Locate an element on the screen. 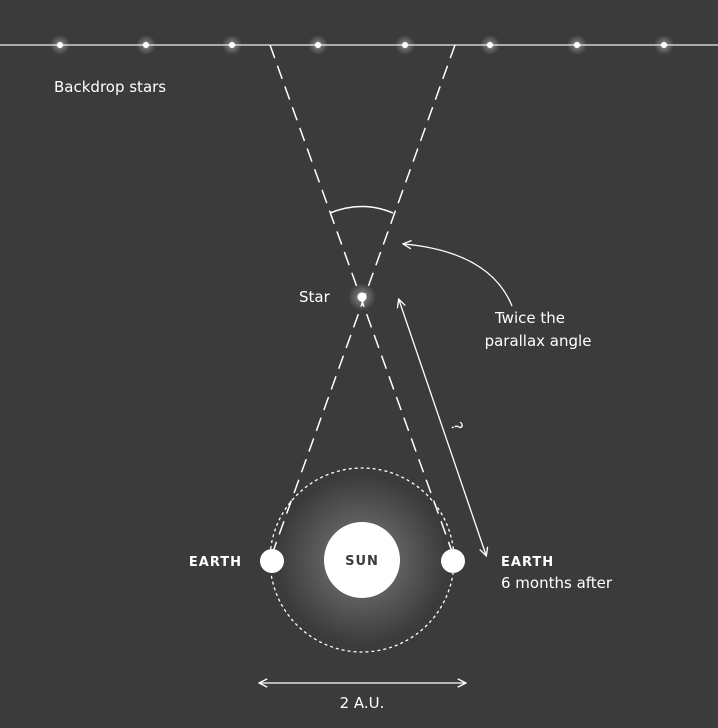 The width and height of the screenshot is (718, 728). backdrop-label: Backdrop stars is located at coordinates (110, 87).